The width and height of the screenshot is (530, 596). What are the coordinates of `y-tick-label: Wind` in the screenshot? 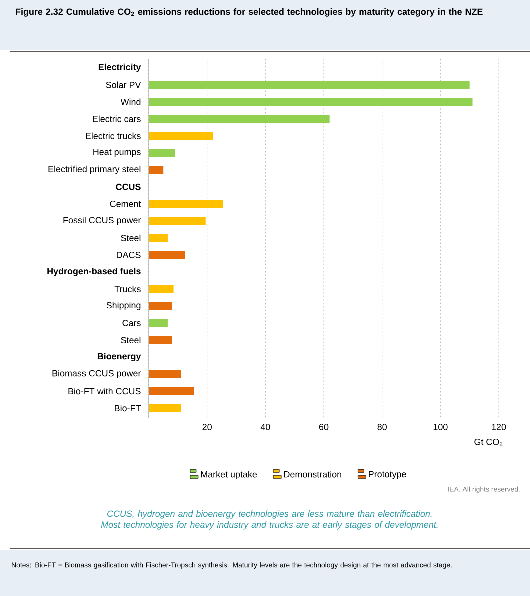 It's located at (130, 102).